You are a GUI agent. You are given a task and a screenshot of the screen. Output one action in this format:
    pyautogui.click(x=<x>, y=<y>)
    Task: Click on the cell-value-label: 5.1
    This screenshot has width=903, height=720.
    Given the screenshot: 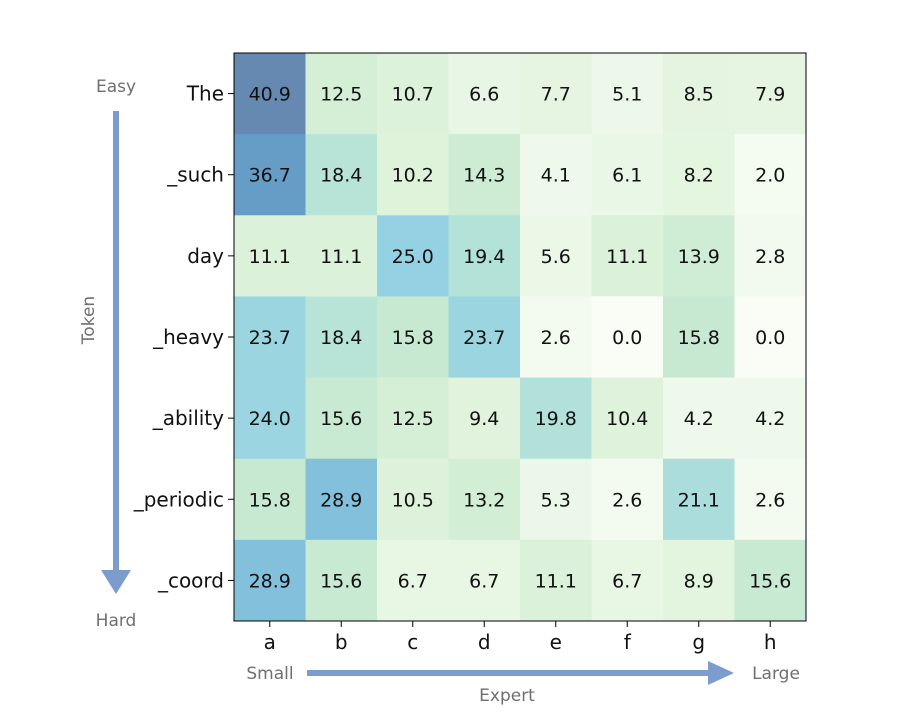 What is the action you would take?
    pyautogui.click(x=627, y=95)
    